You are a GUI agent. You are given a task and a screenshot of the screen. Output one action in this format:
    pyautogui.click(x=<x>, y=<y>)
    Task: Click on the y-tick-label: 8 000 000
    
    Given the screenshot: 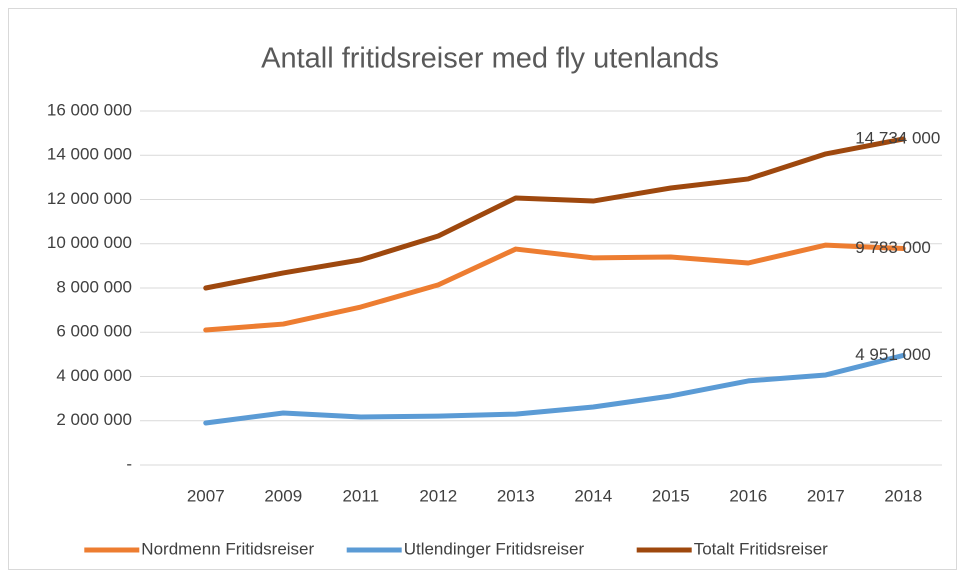 What is the action you would take?
    pyautogui.click(x=94, y=286)
    